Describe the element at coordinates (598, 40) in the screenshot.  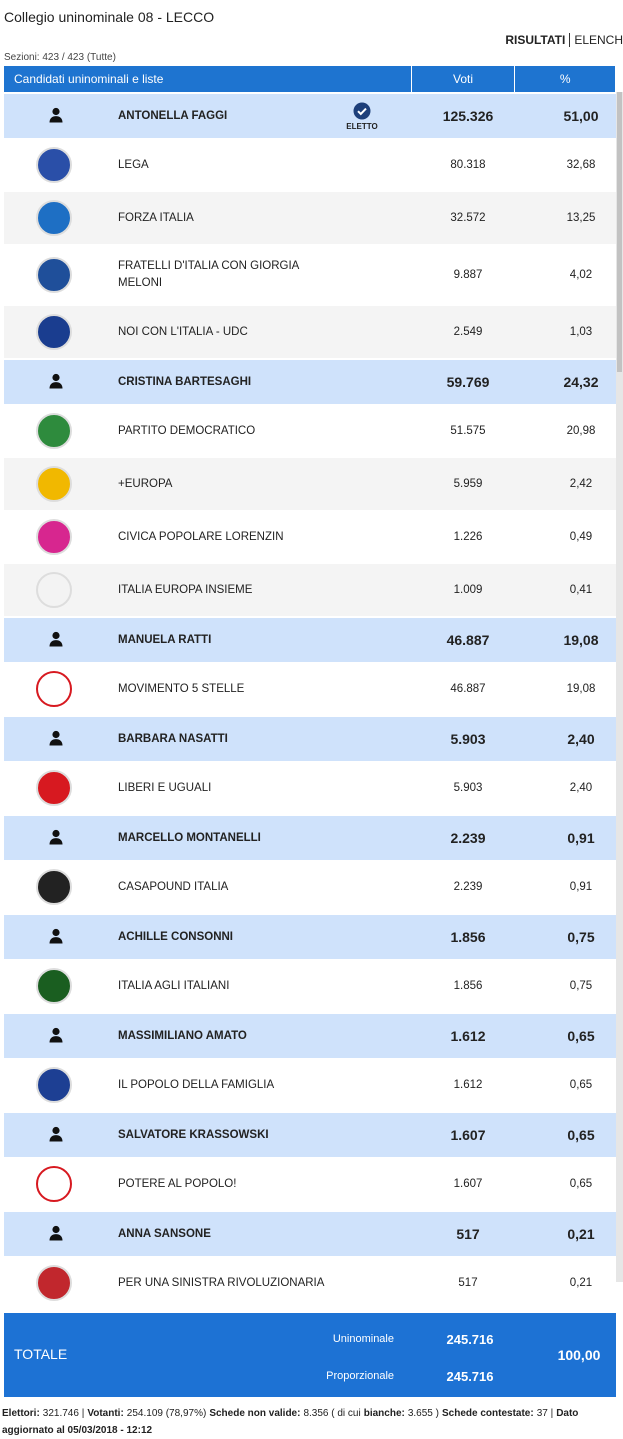
I see `tab: ELENCH` at that location.